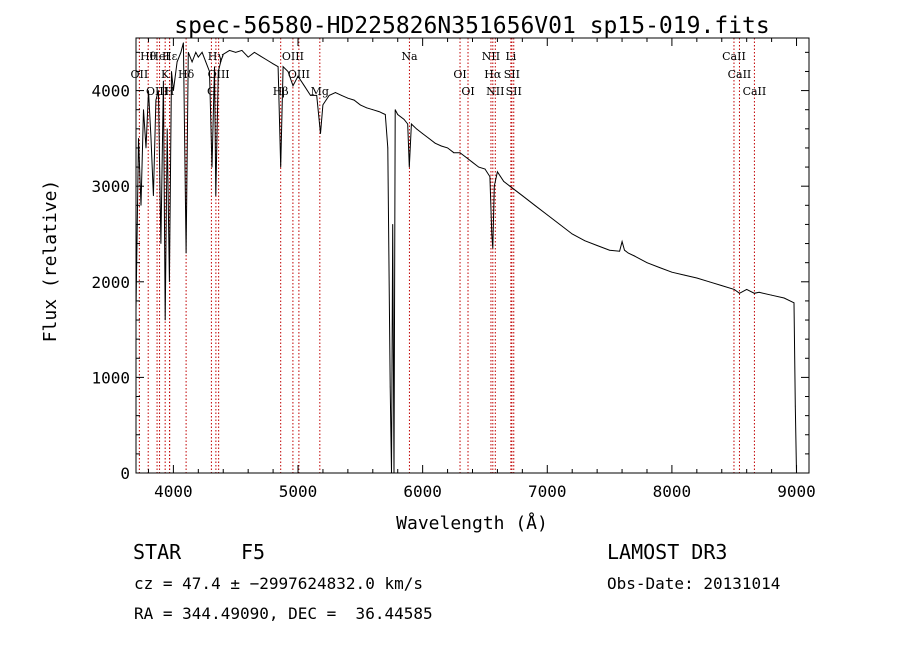 Image resolution: width=900 pixels, height=649 pixels. I want to click on line-label-17: OI, so click(467, 91).